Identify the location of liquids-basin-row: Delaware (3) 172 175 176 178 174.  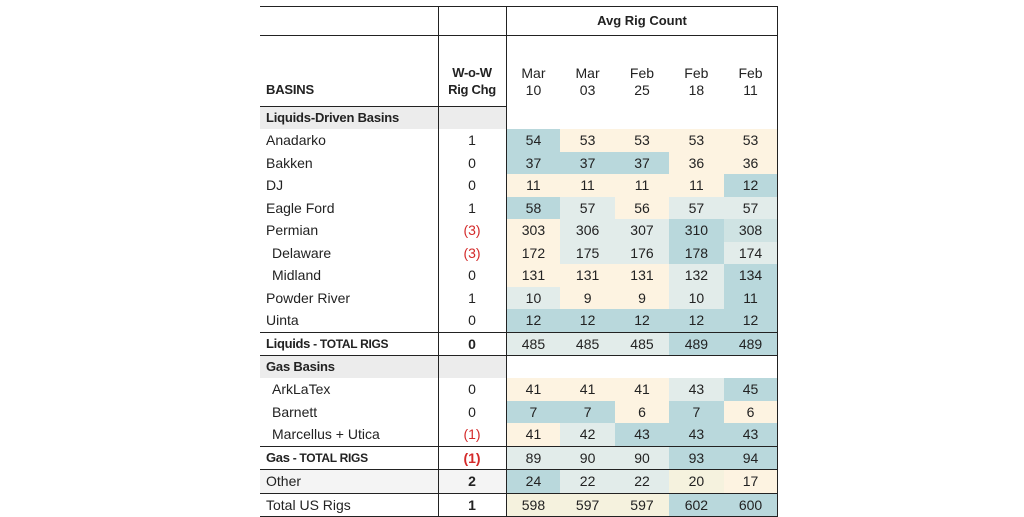
(519, 252).